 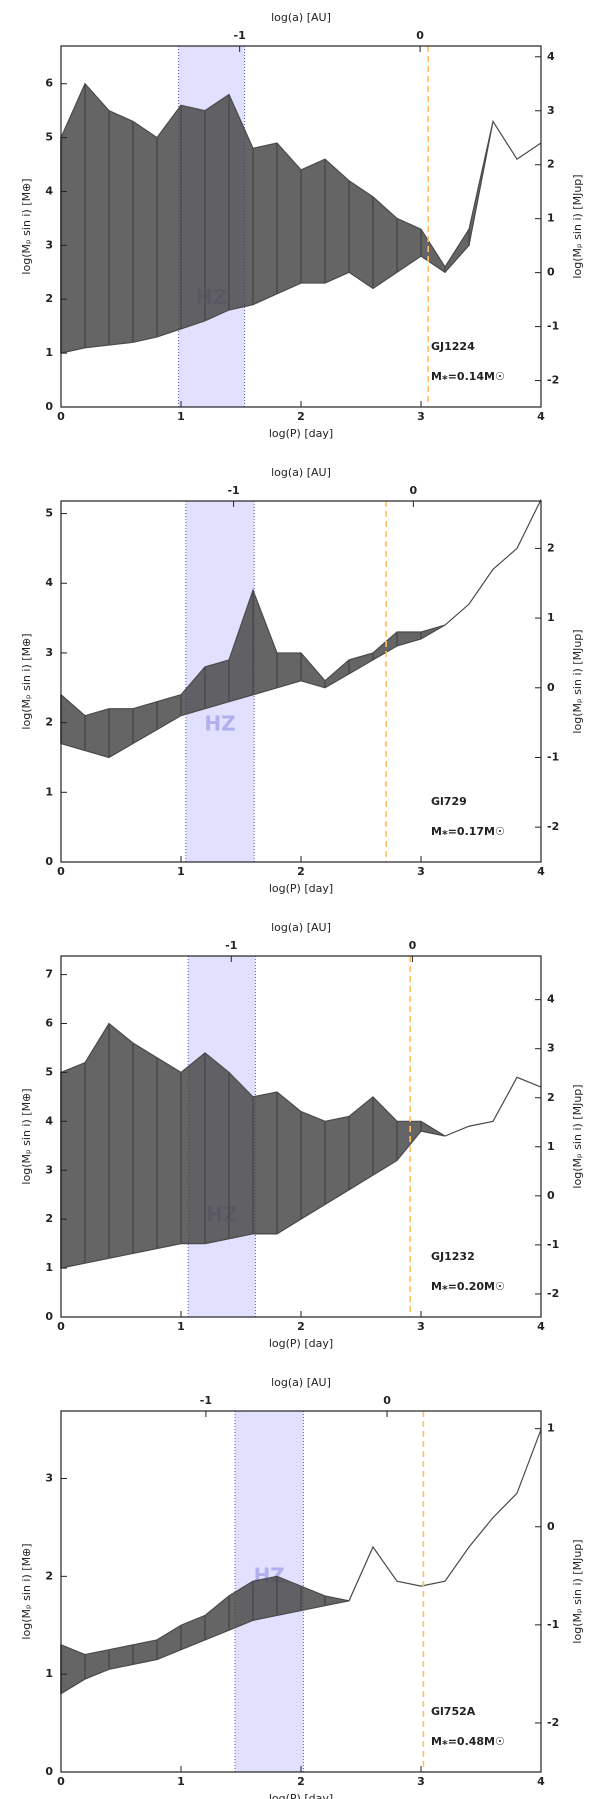 I want to click on star-mass: M⁎=0.17M☉, so click(x=468, y=831).